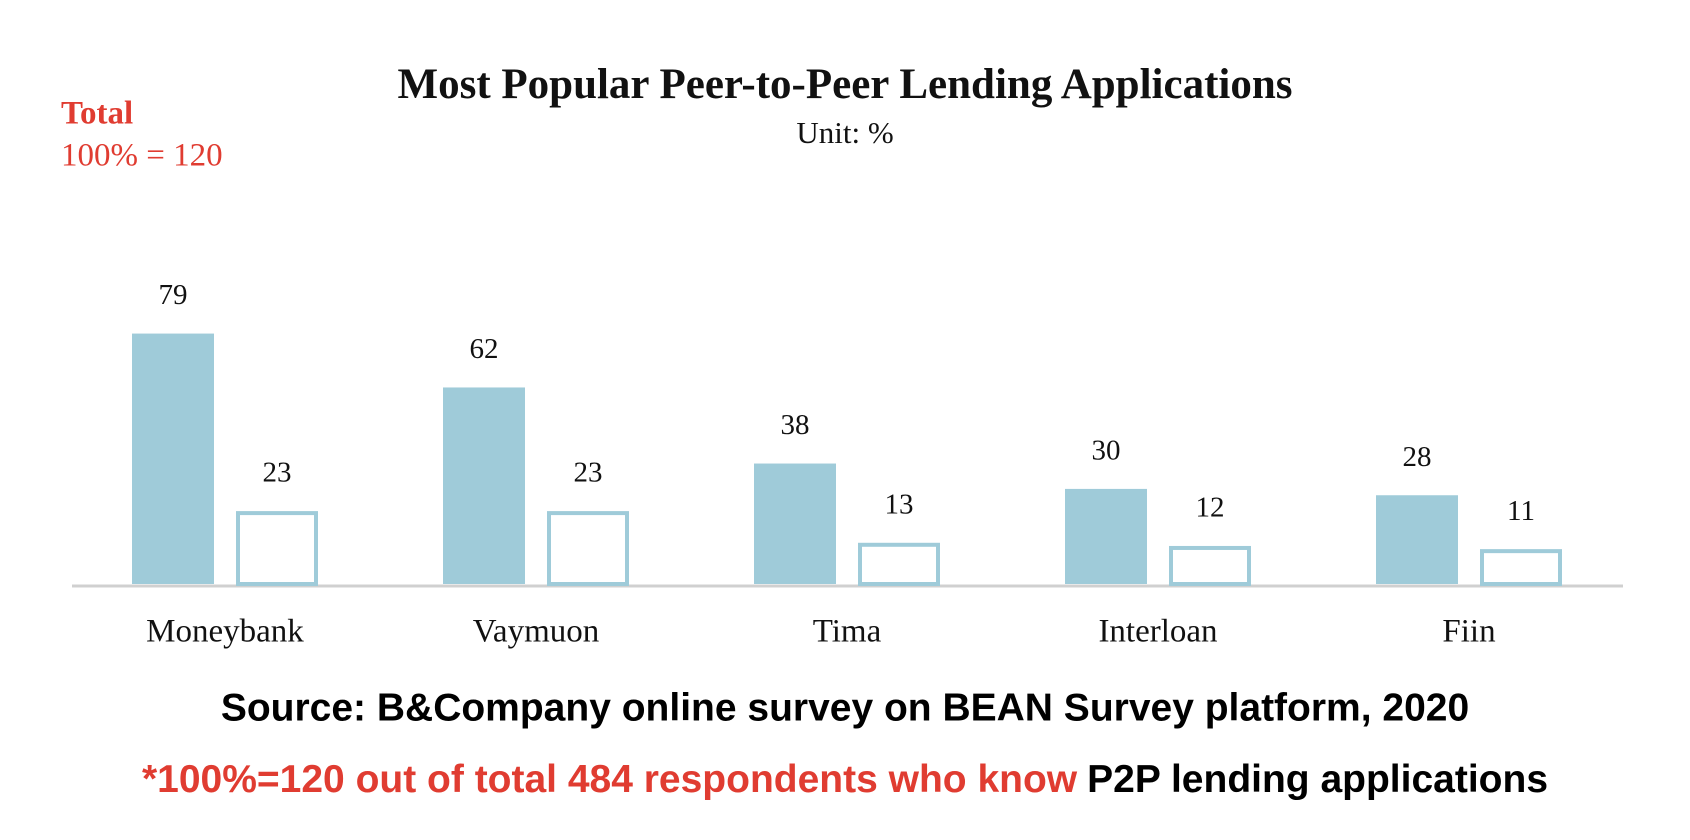 This screenshot has width=1690, height=840. What do you see at coordinates (1157, 632) in the screenshot?
I see `x-tick-label: Interloan` at bounding box center [1157, 632].